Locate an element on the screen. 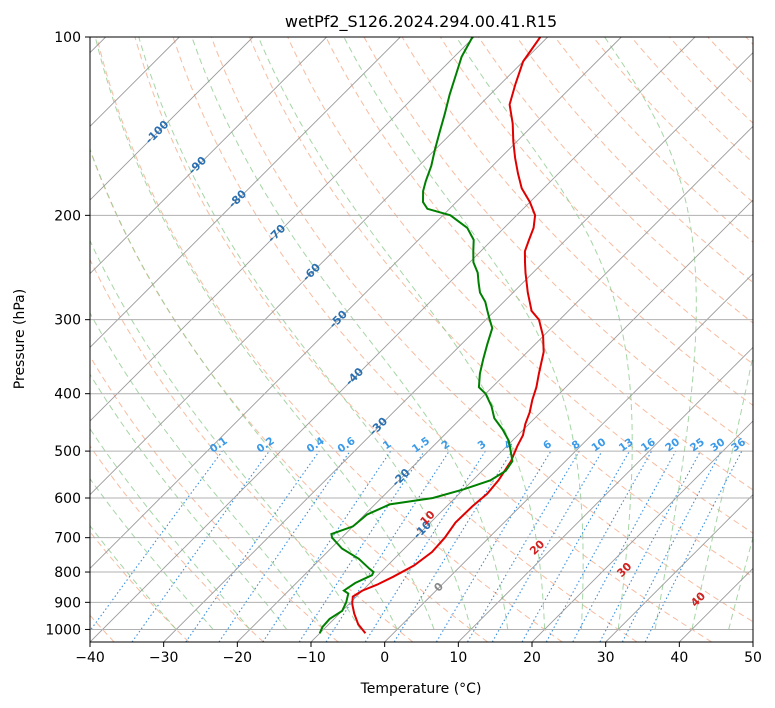  y-tick-label: 100 is located at coordinates (67, 38).